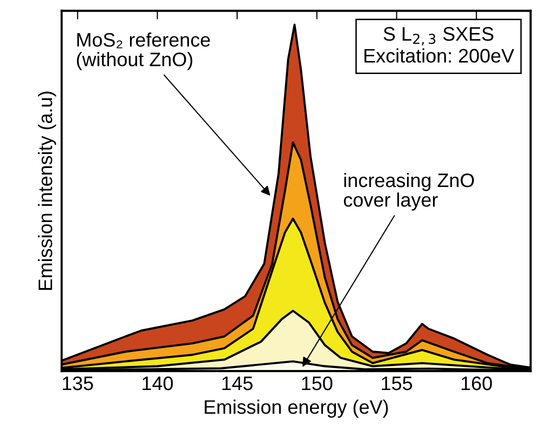  Describe the element at coordinates (409, 191) in the screenshot. I see `annotation: increasing ZnO cover layer` at that location.